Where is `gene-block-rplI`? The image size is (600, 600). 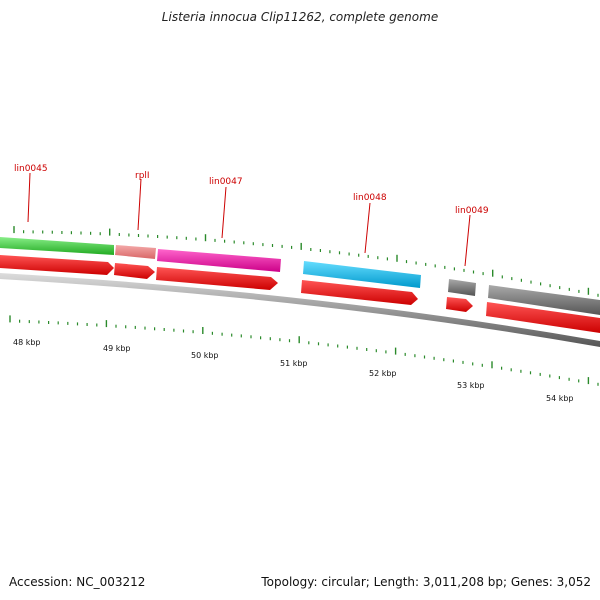
gene-block-rplI is located at coordinates (135, 252).